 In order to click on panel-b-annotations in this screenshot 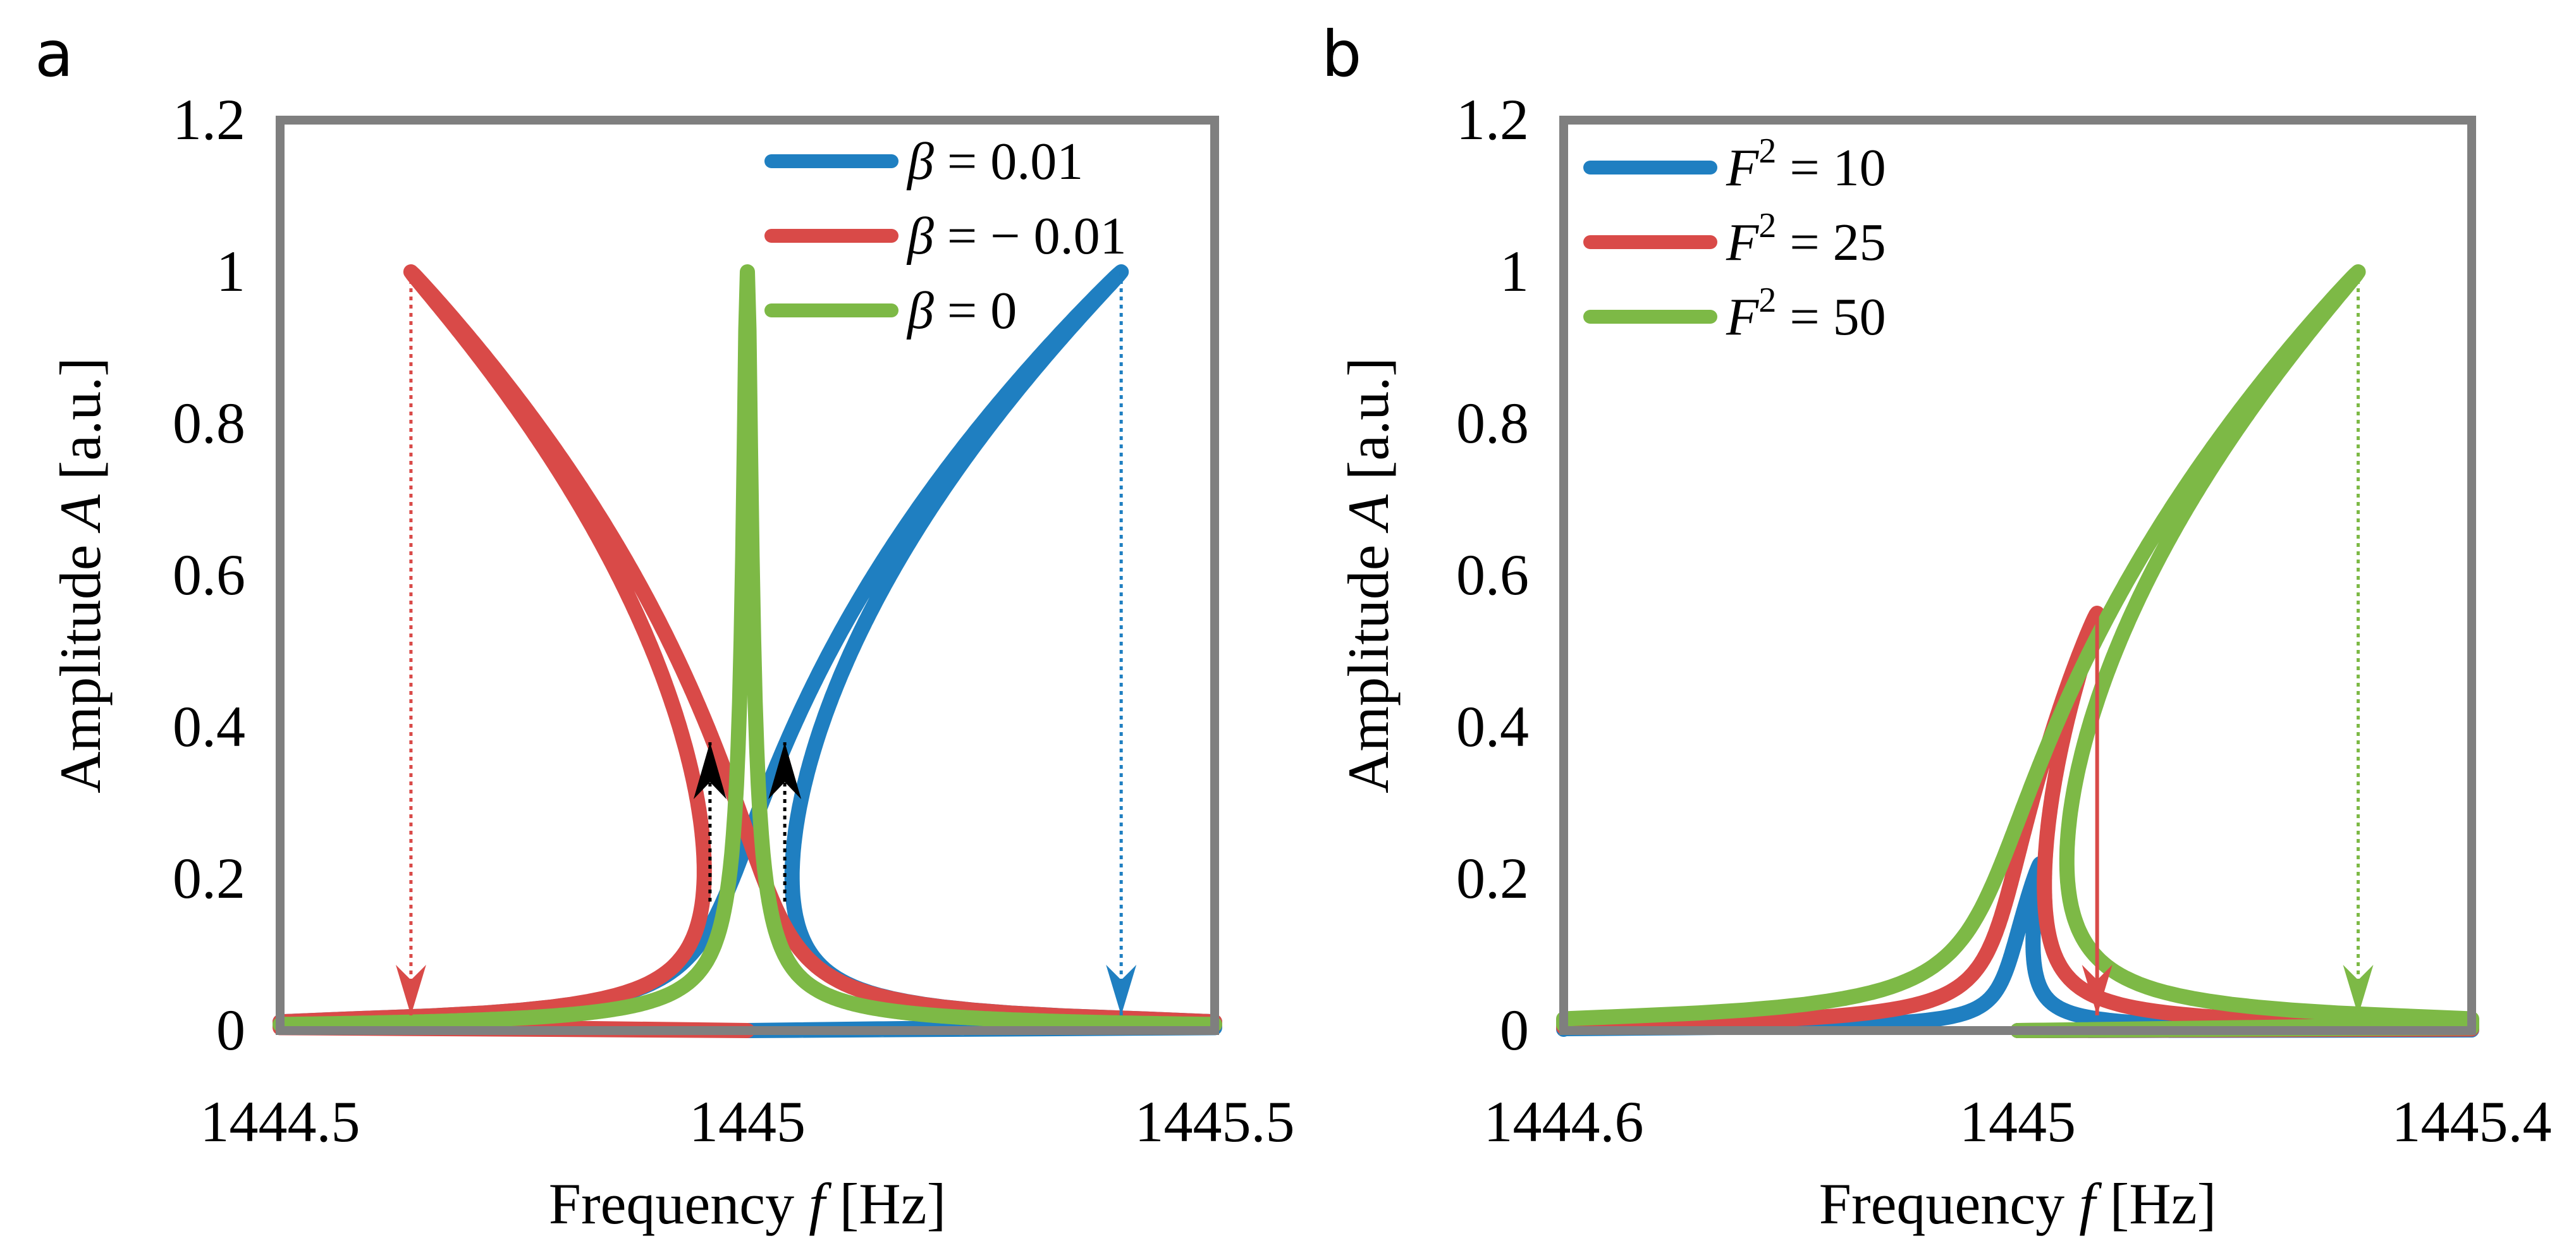, I will do `click(2228, 643)`.